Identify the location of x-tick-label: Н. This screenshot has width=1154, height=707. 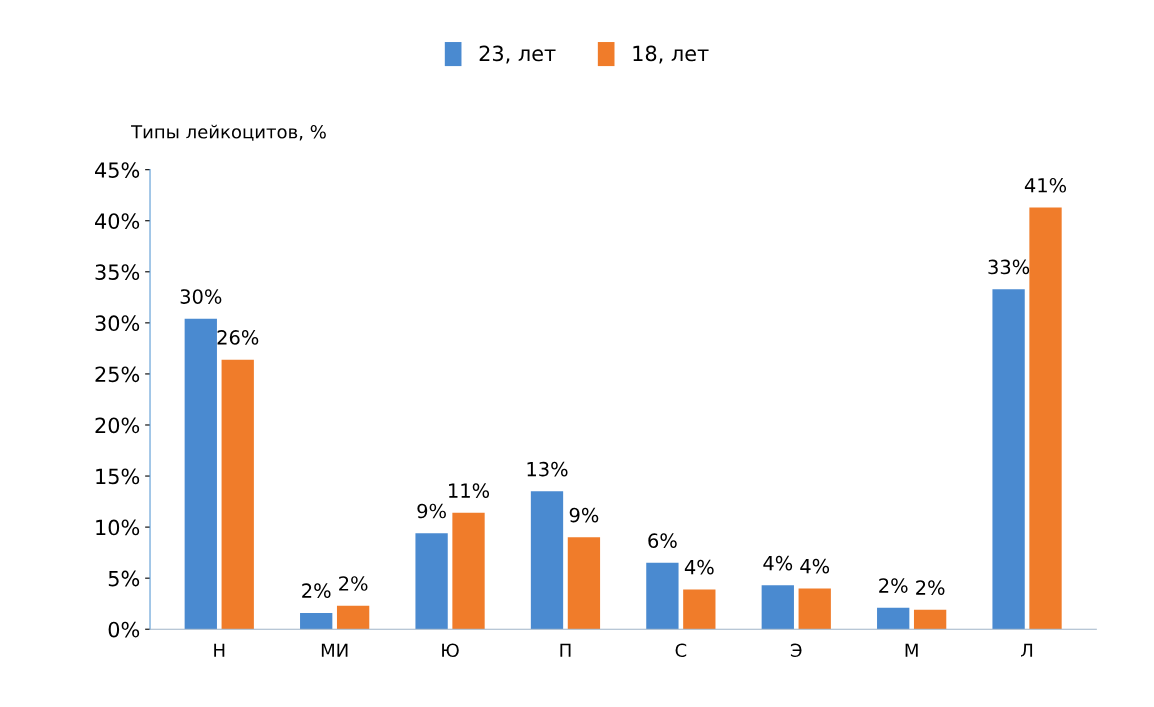
(219, 650).